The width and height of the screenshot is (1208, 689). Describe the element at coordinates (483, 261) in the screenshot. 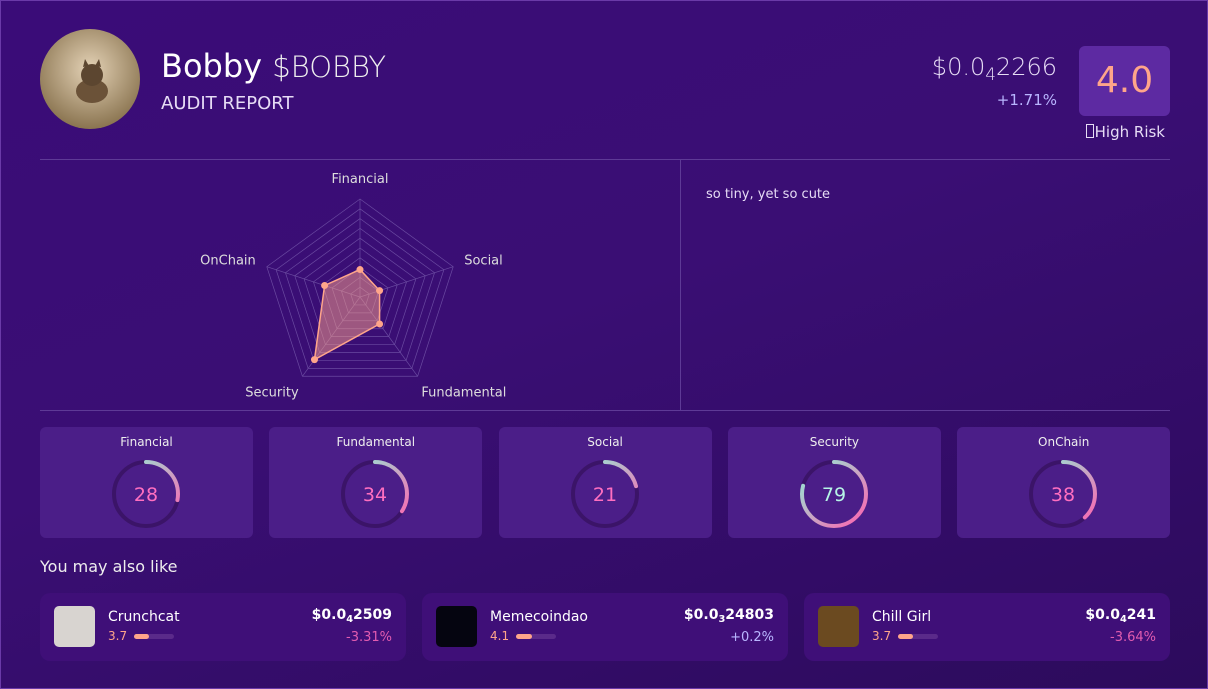

I see `radar-axis-label: Social` at that location.